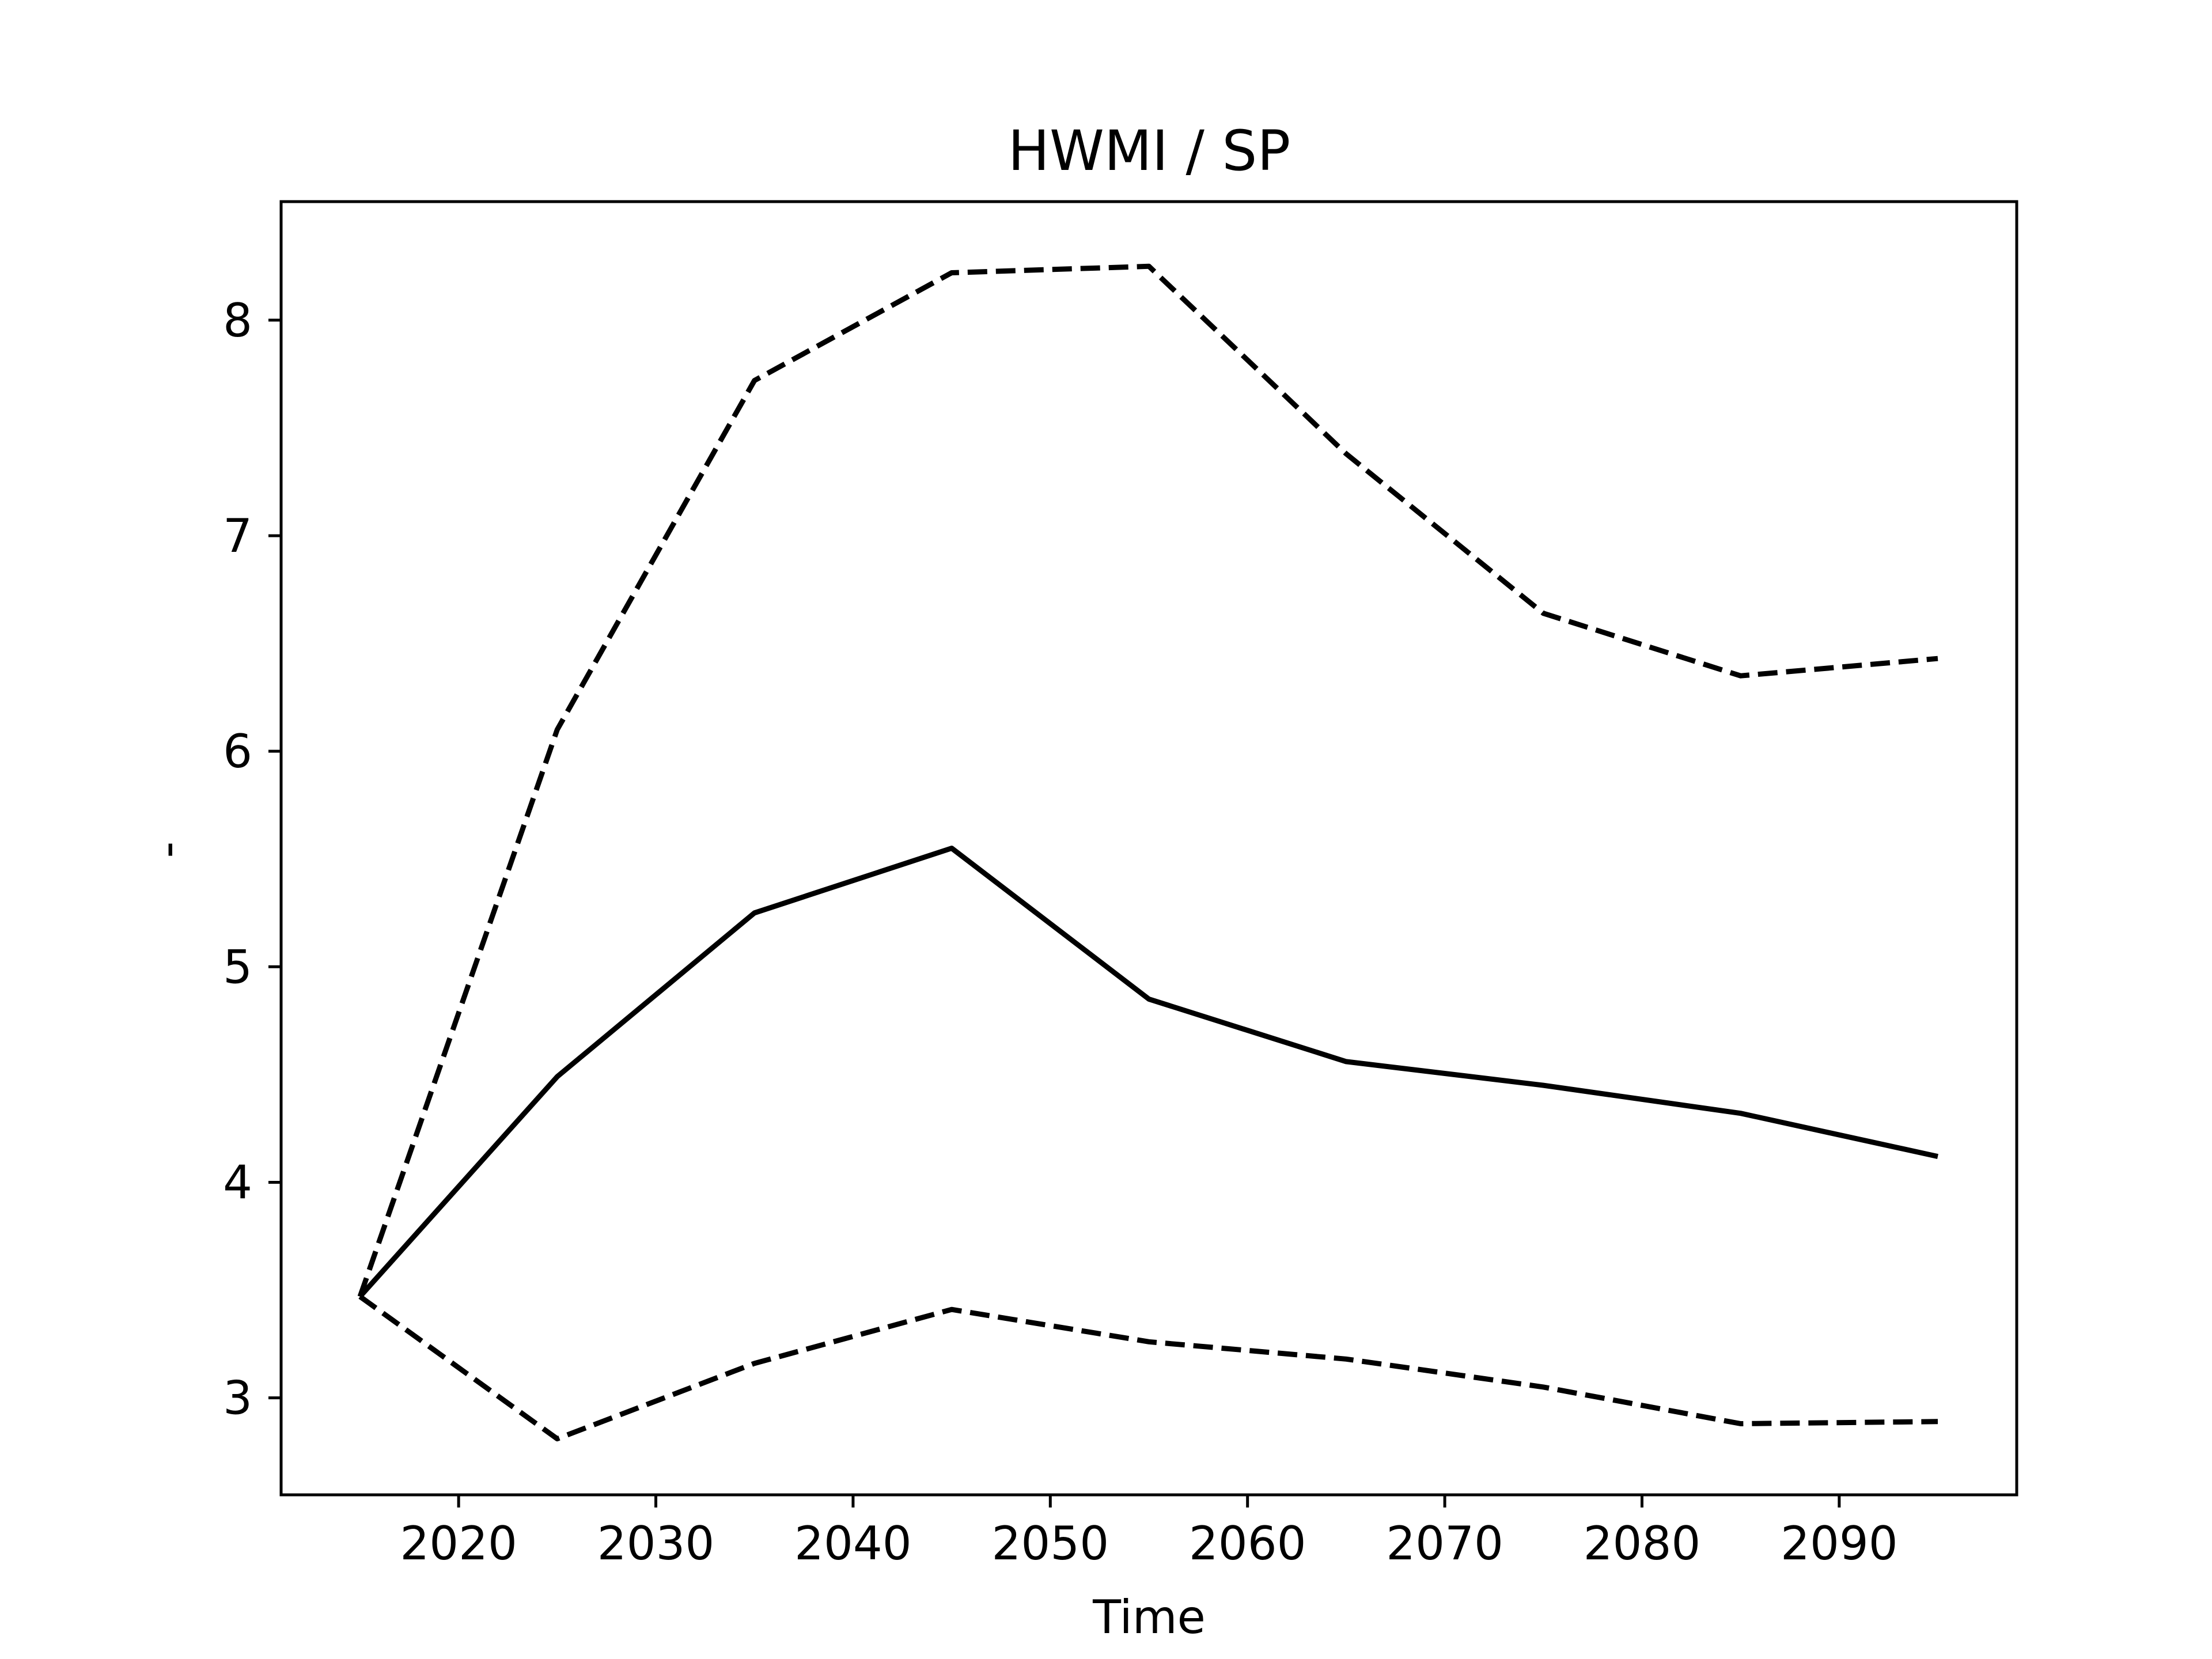 The width and height of the screenshot is (2212, 1659). What do you see at coordinates (237, 536) in the screenshot?
I see `y-tick-label: 7` at bounding box center [237, 536].